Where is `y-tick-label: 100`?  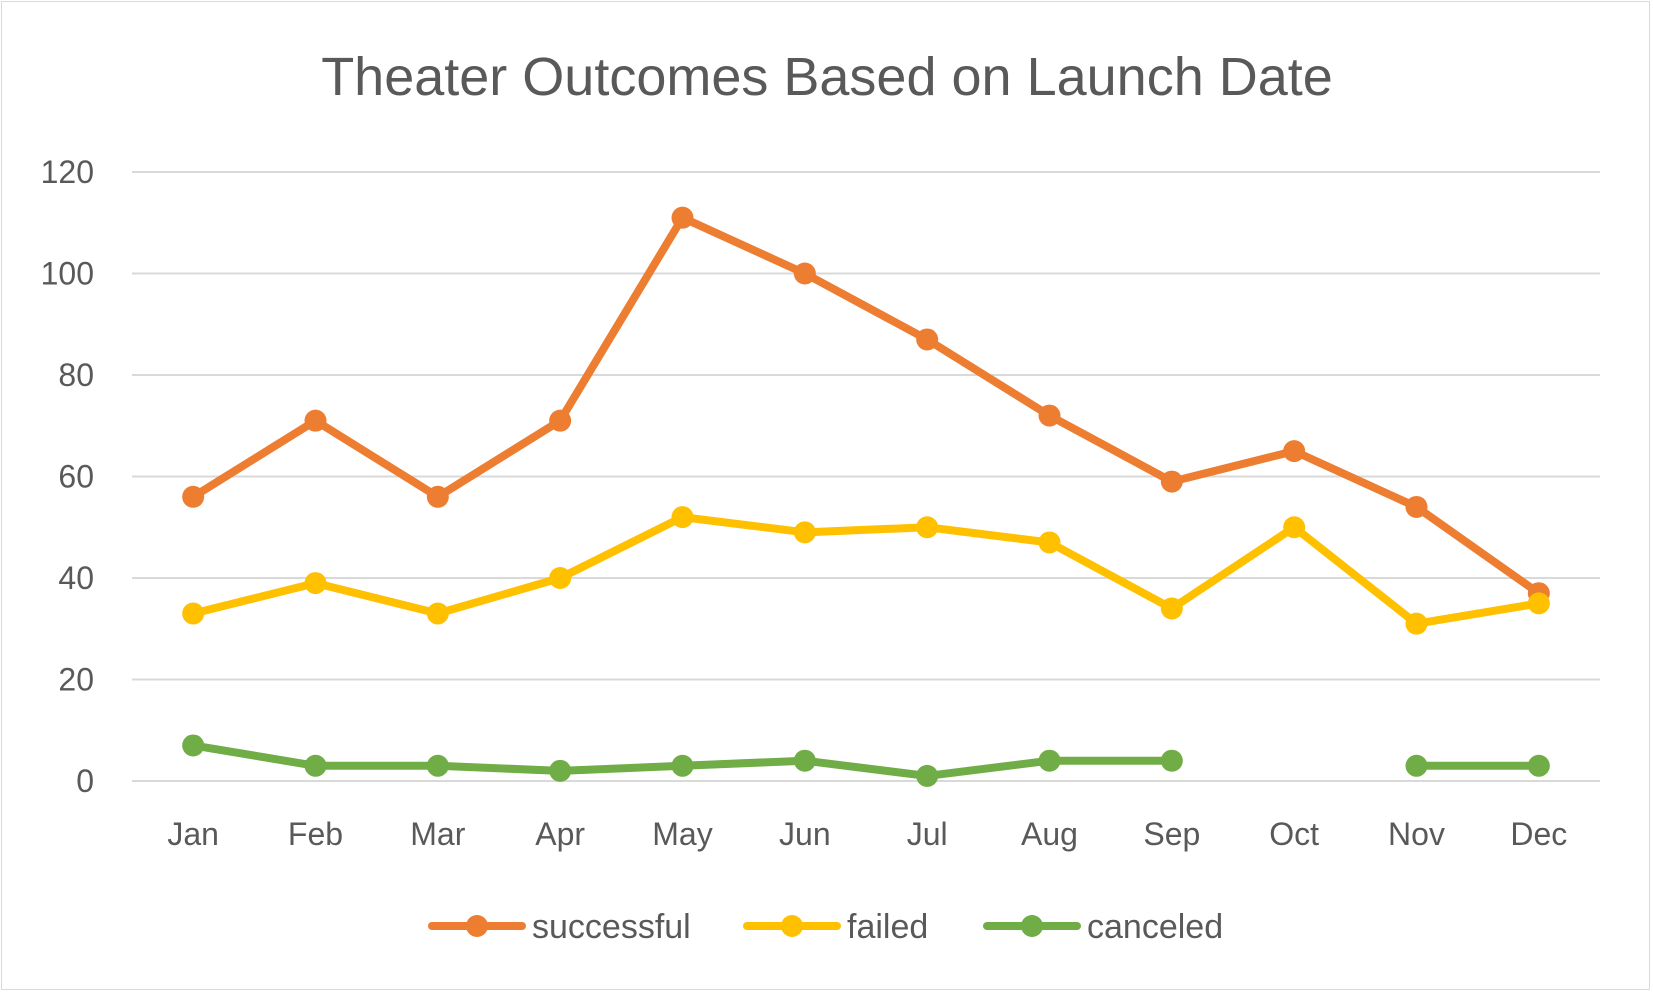 y-tick-label: 100 is located at coordinates (67, 274).